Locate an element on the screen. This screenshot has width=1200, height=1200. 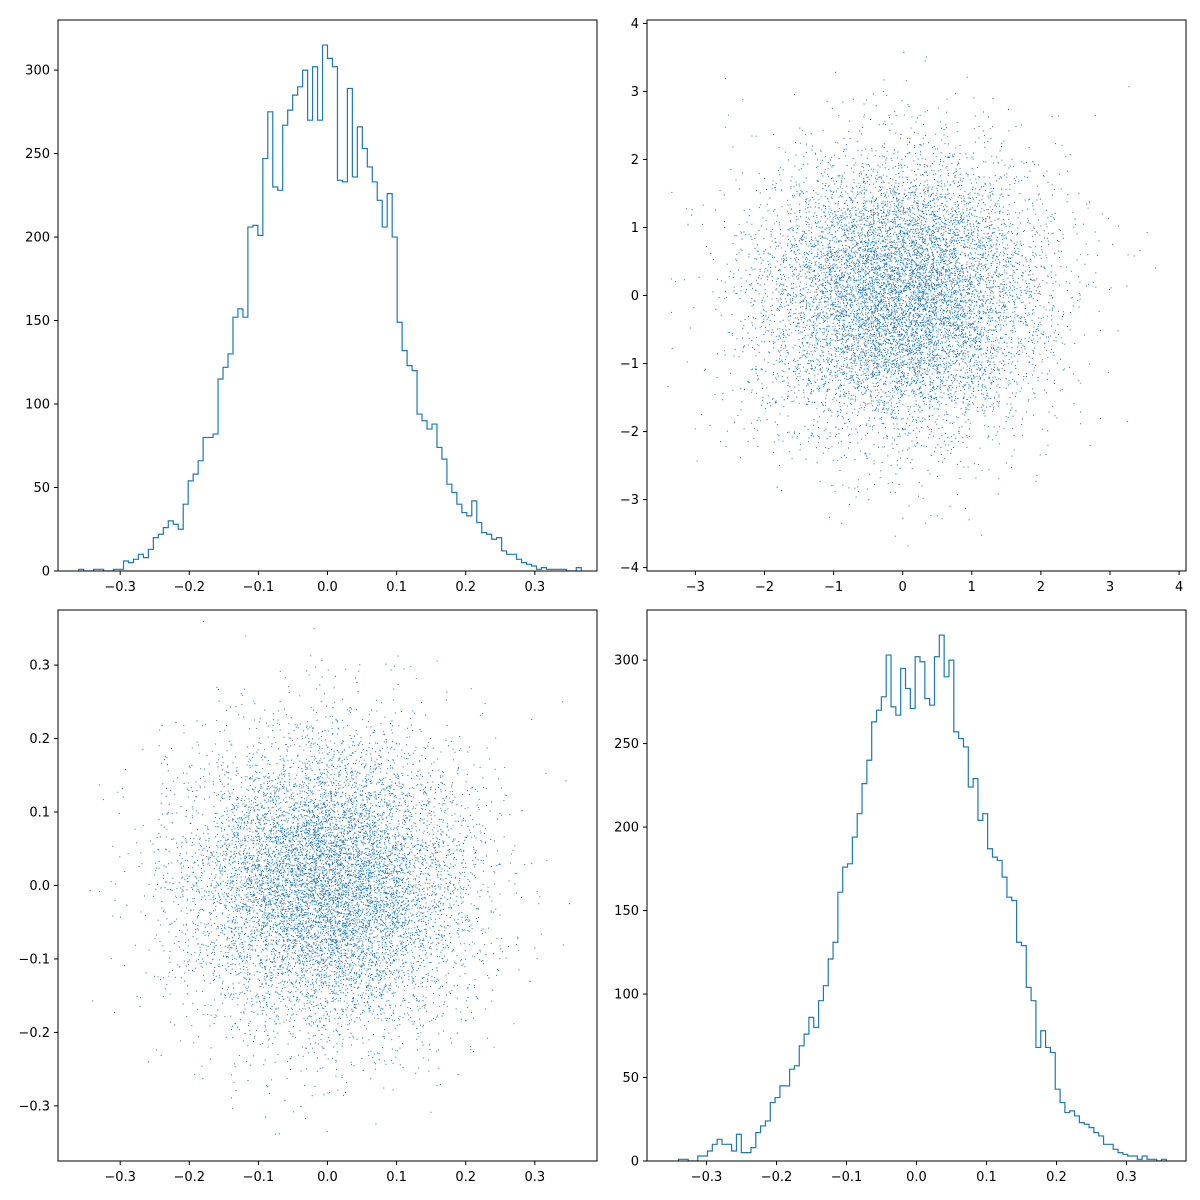
x-tick-label: −0.2 is located at coordinates (190, 587).